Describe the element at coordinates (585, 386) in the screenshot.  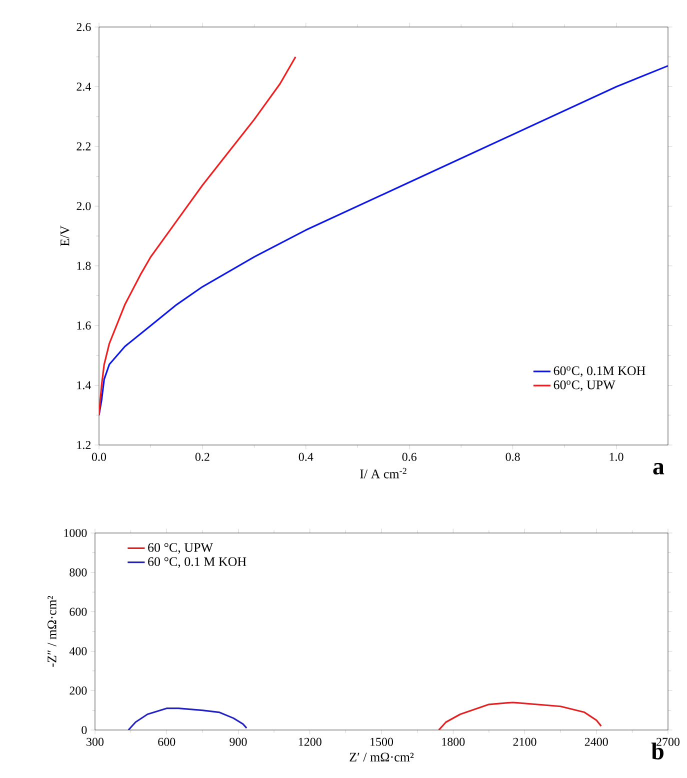
I see `legend-label: 60$^{o}$C, UPW` at that location.